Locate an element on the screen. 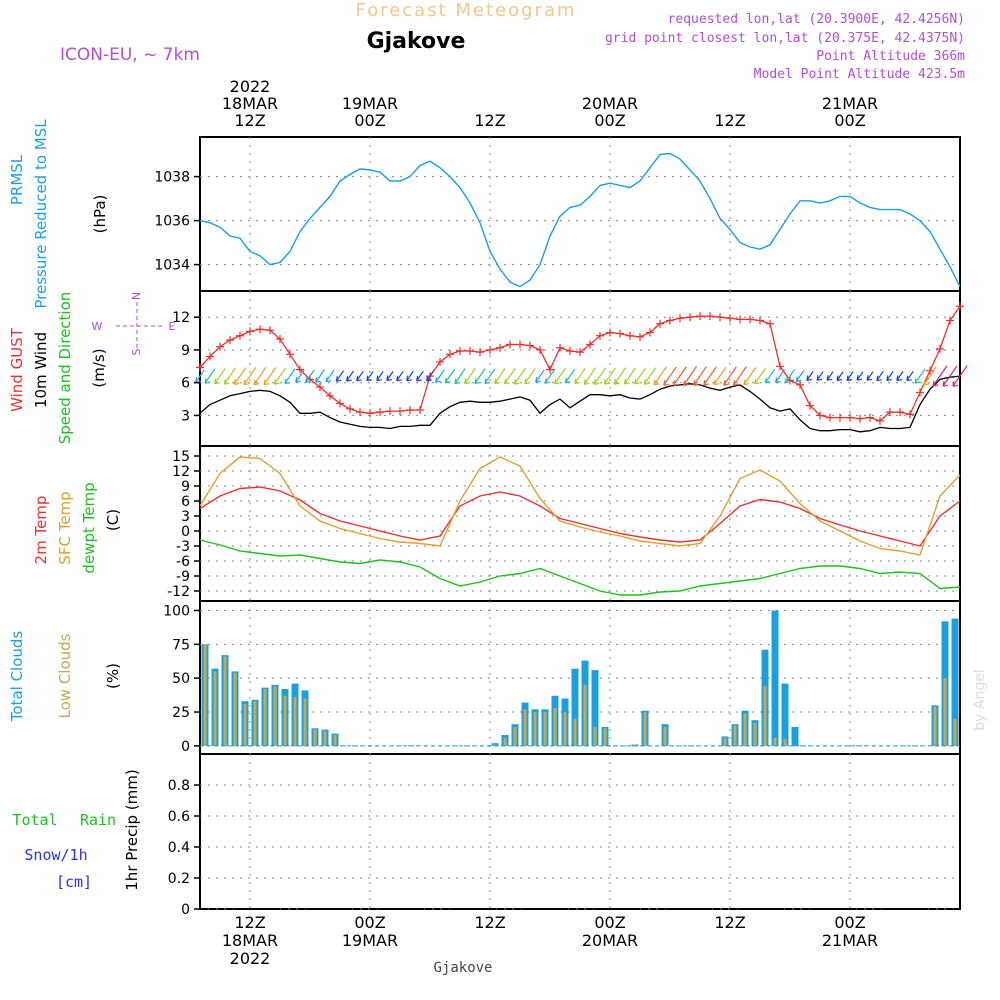 The image size is (1000, 1000). y-tick-label: 15 is located at coordinates (181, 457).